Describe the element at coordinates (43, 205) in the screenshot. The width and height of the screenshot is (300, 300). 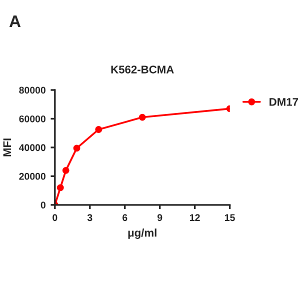
I see `y-tick-label: 0` at that location.